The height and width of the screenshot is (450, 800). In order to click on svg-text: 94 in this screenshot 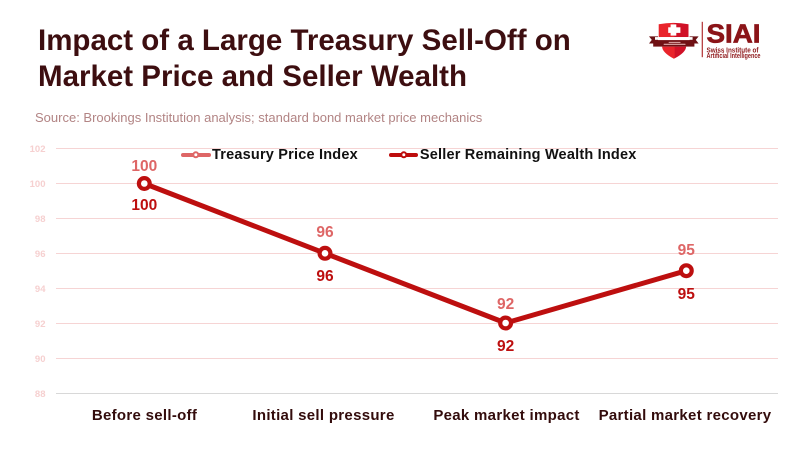, I will do `click(40, 289)`.